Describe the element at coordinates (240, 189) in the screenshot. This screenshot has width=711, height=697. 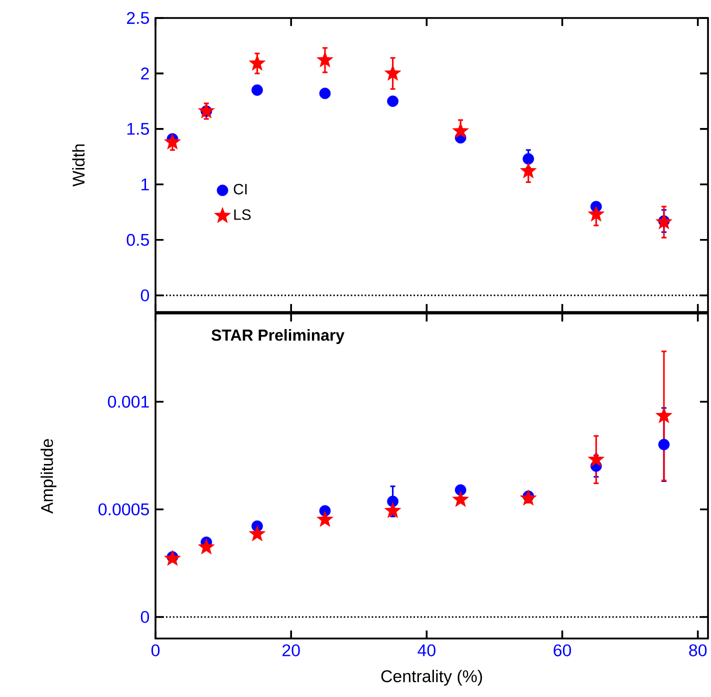
I see `legend-label: CI` at that location.